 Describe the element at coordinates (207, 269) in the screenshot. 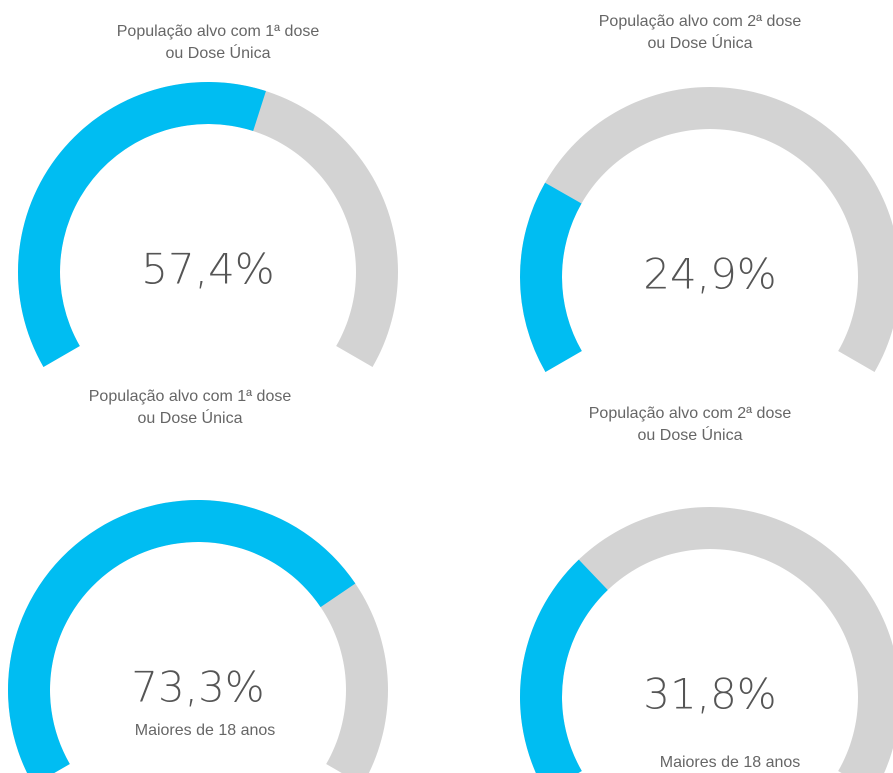

I see `gauge-value-label: 57,4%` at that location.